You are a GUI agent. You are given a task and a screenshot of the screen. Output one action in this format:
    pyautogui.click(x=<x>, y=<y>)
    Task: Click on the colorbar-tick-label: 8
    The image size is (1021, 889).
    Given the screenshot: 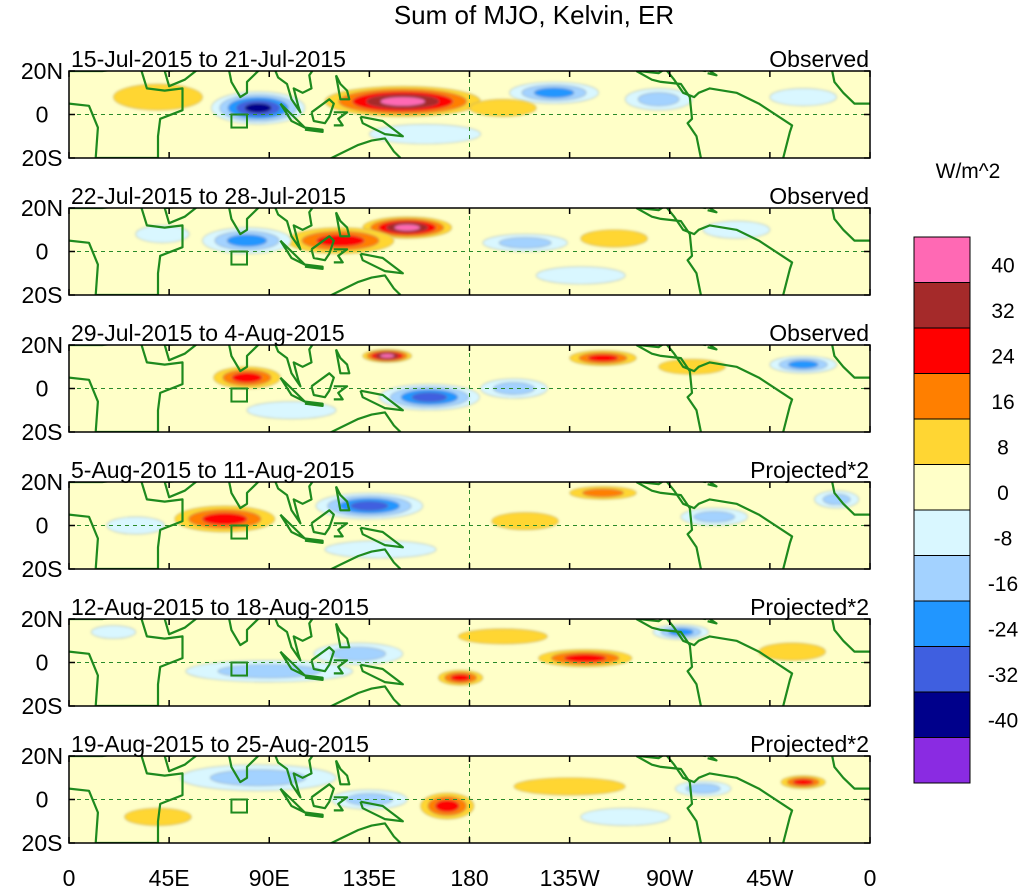 What is the action you would take?
    pyautogui.click(x=1003, y=448)
    